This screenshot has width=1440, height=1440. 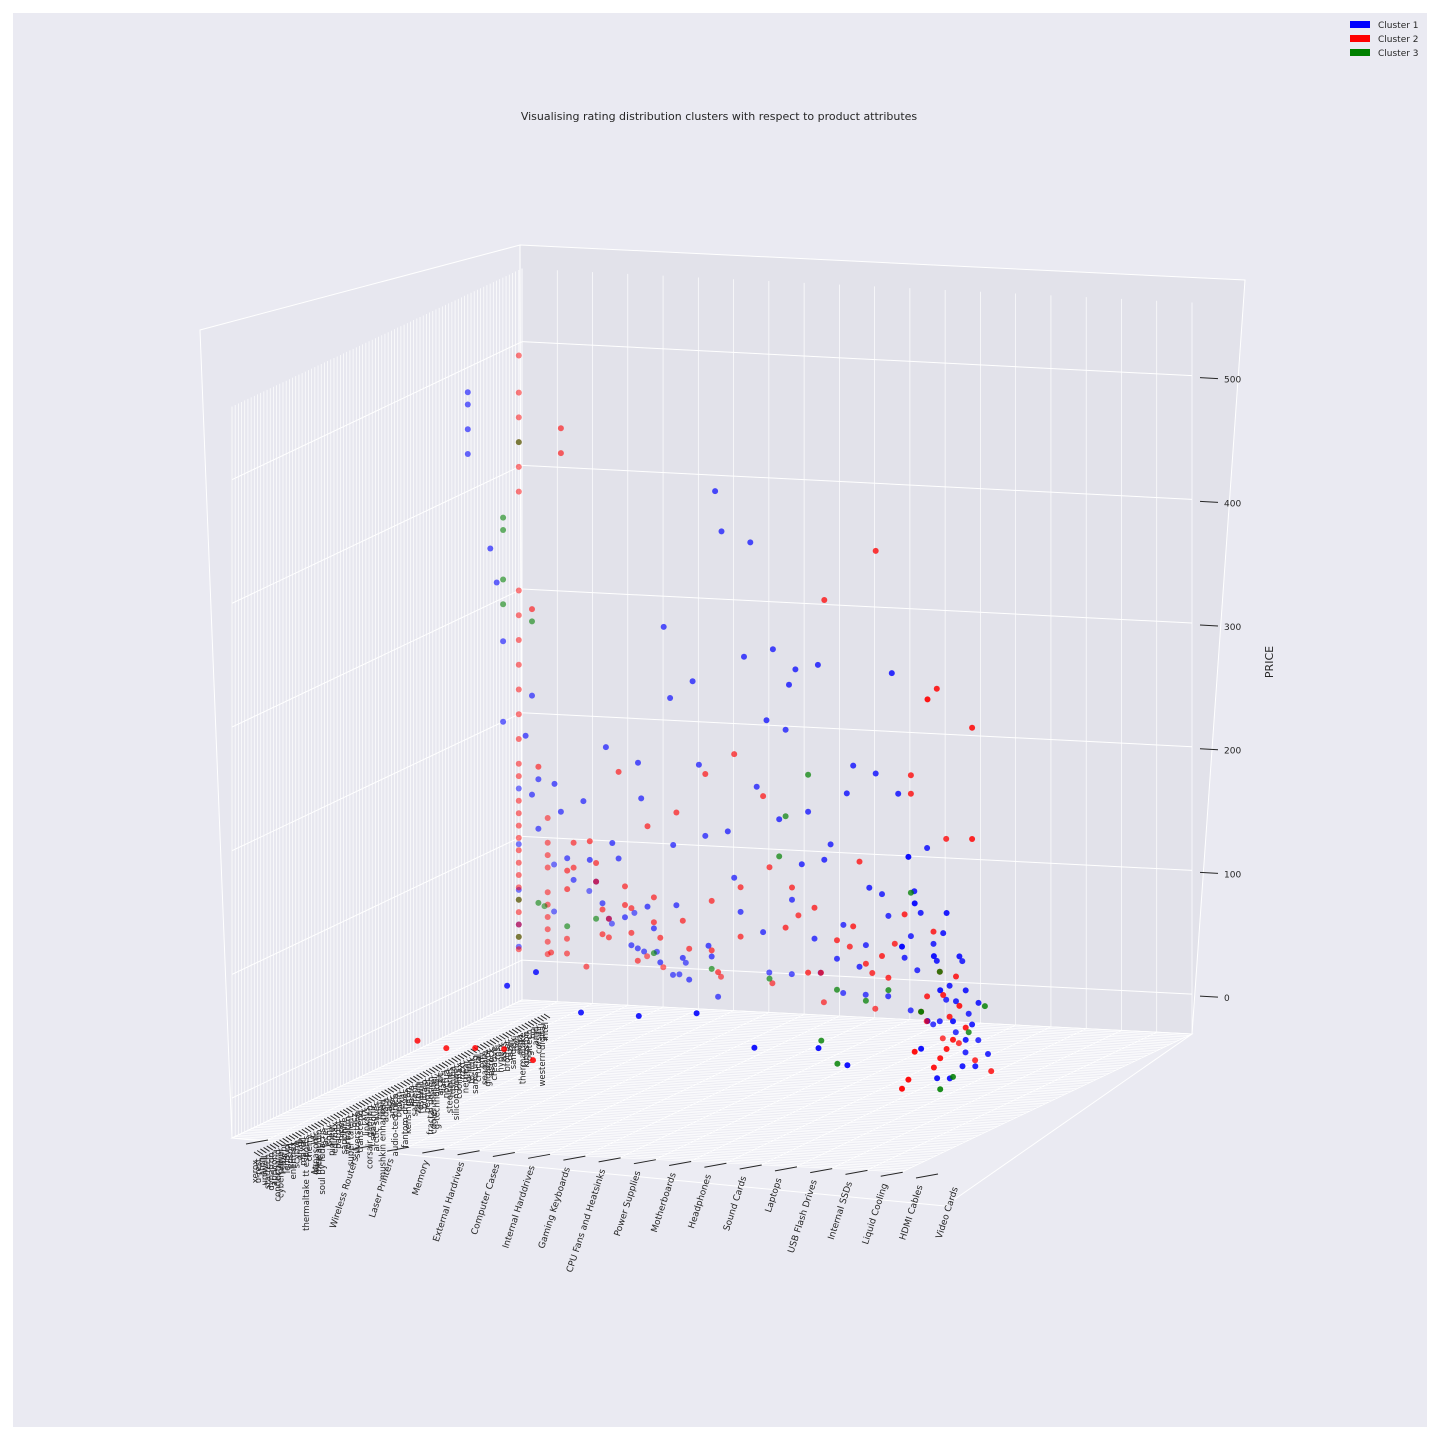 What do you see at coordinates (320, 1152) in the screenshot?
I see `x-tick-label: mee audio` at bounding box center [320, 1152].